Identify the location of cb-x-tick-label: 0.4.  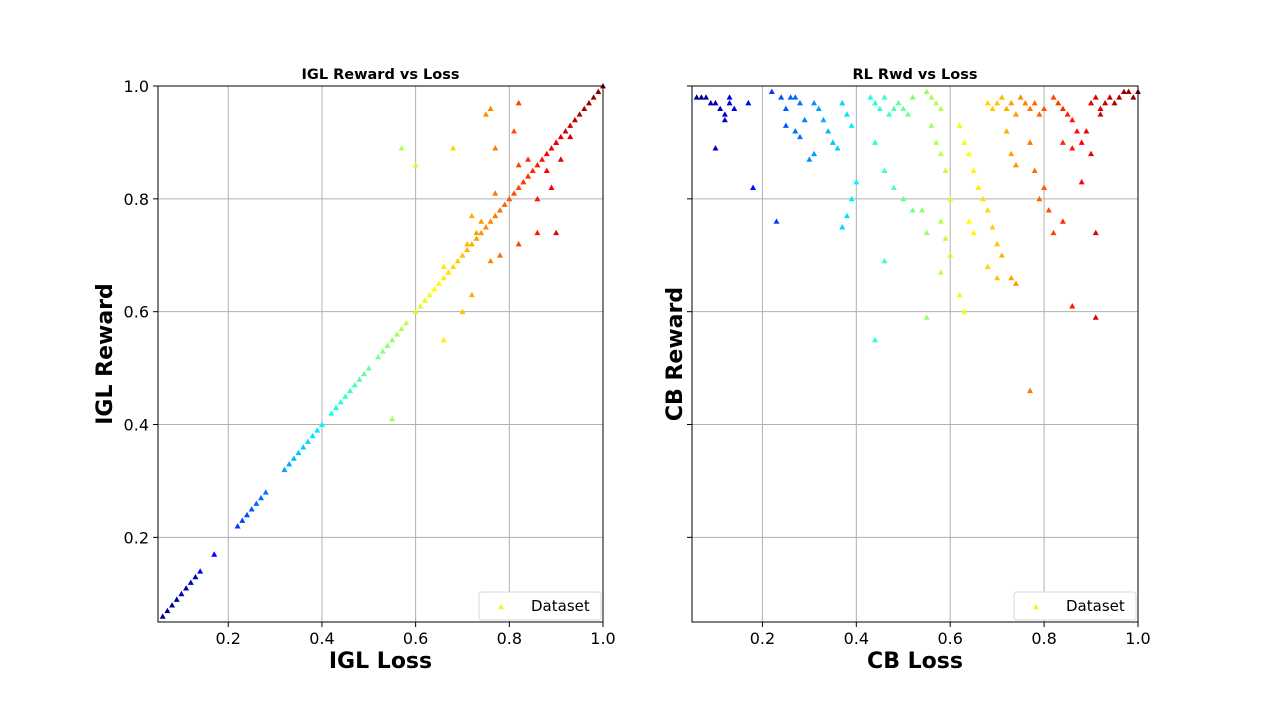
(856, 638).